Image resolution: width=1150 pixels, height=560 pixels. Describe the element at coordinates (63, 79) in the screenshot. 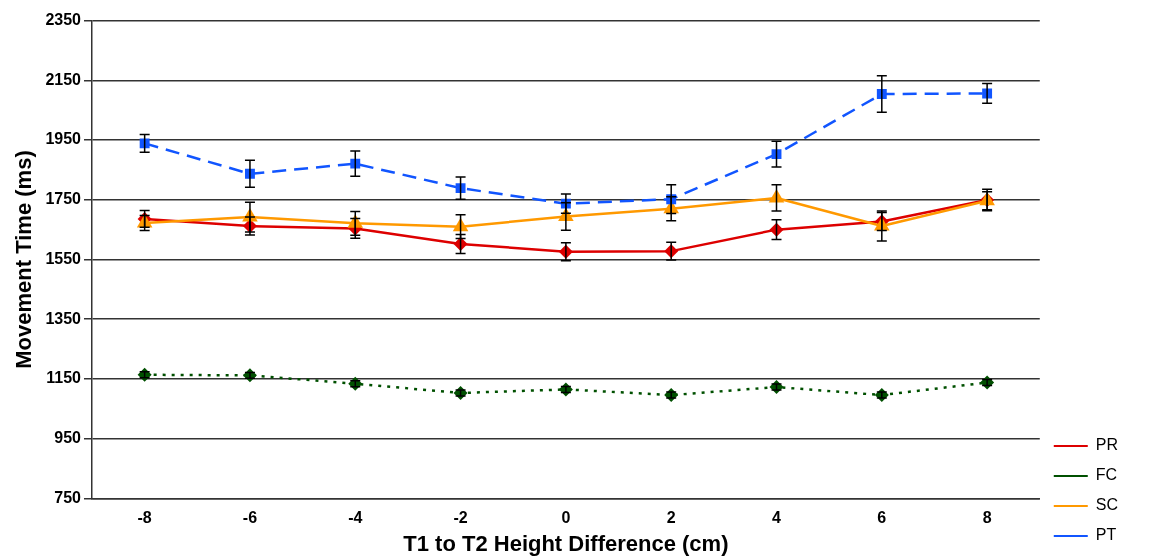

I see `y-tick-label: 2150` at that location.